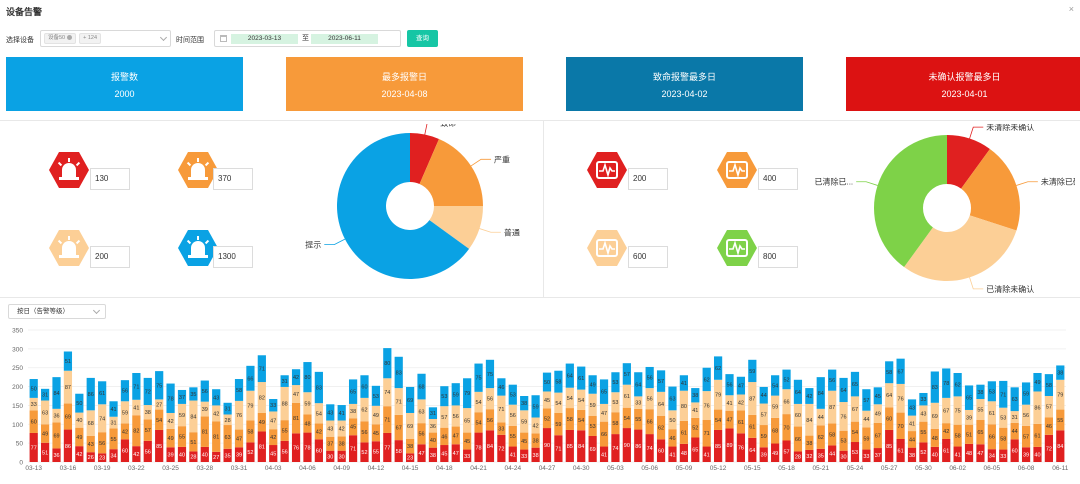 The height and width of the screenshot is (484, 1080). Describe the element at coordinates (1071, 9) in the screenshot. I see `close-icon: ×` at that location.